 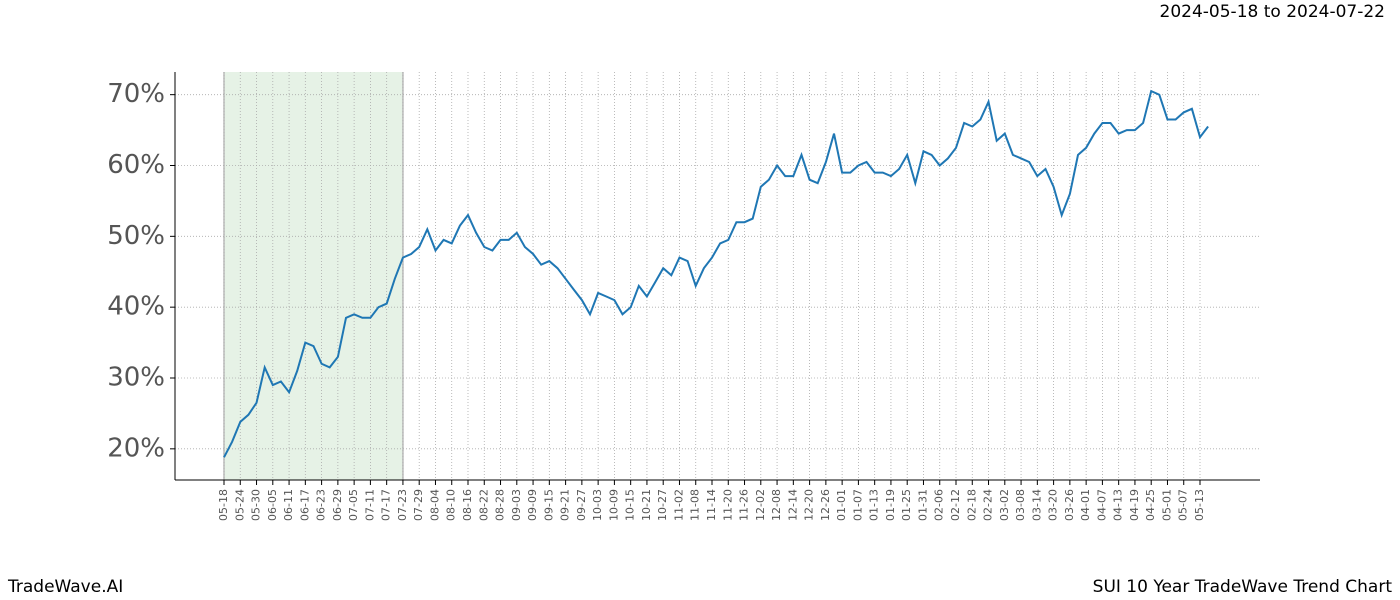 I want to click on highlight-region, so click(x=313, y=276).